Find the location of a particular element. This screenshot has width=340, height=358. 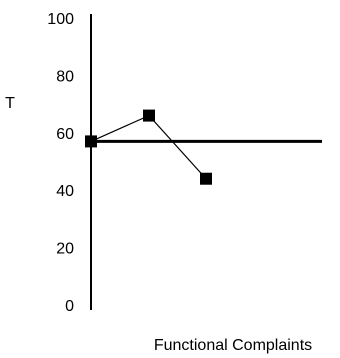

data-points is located at coordinates (148, 147).